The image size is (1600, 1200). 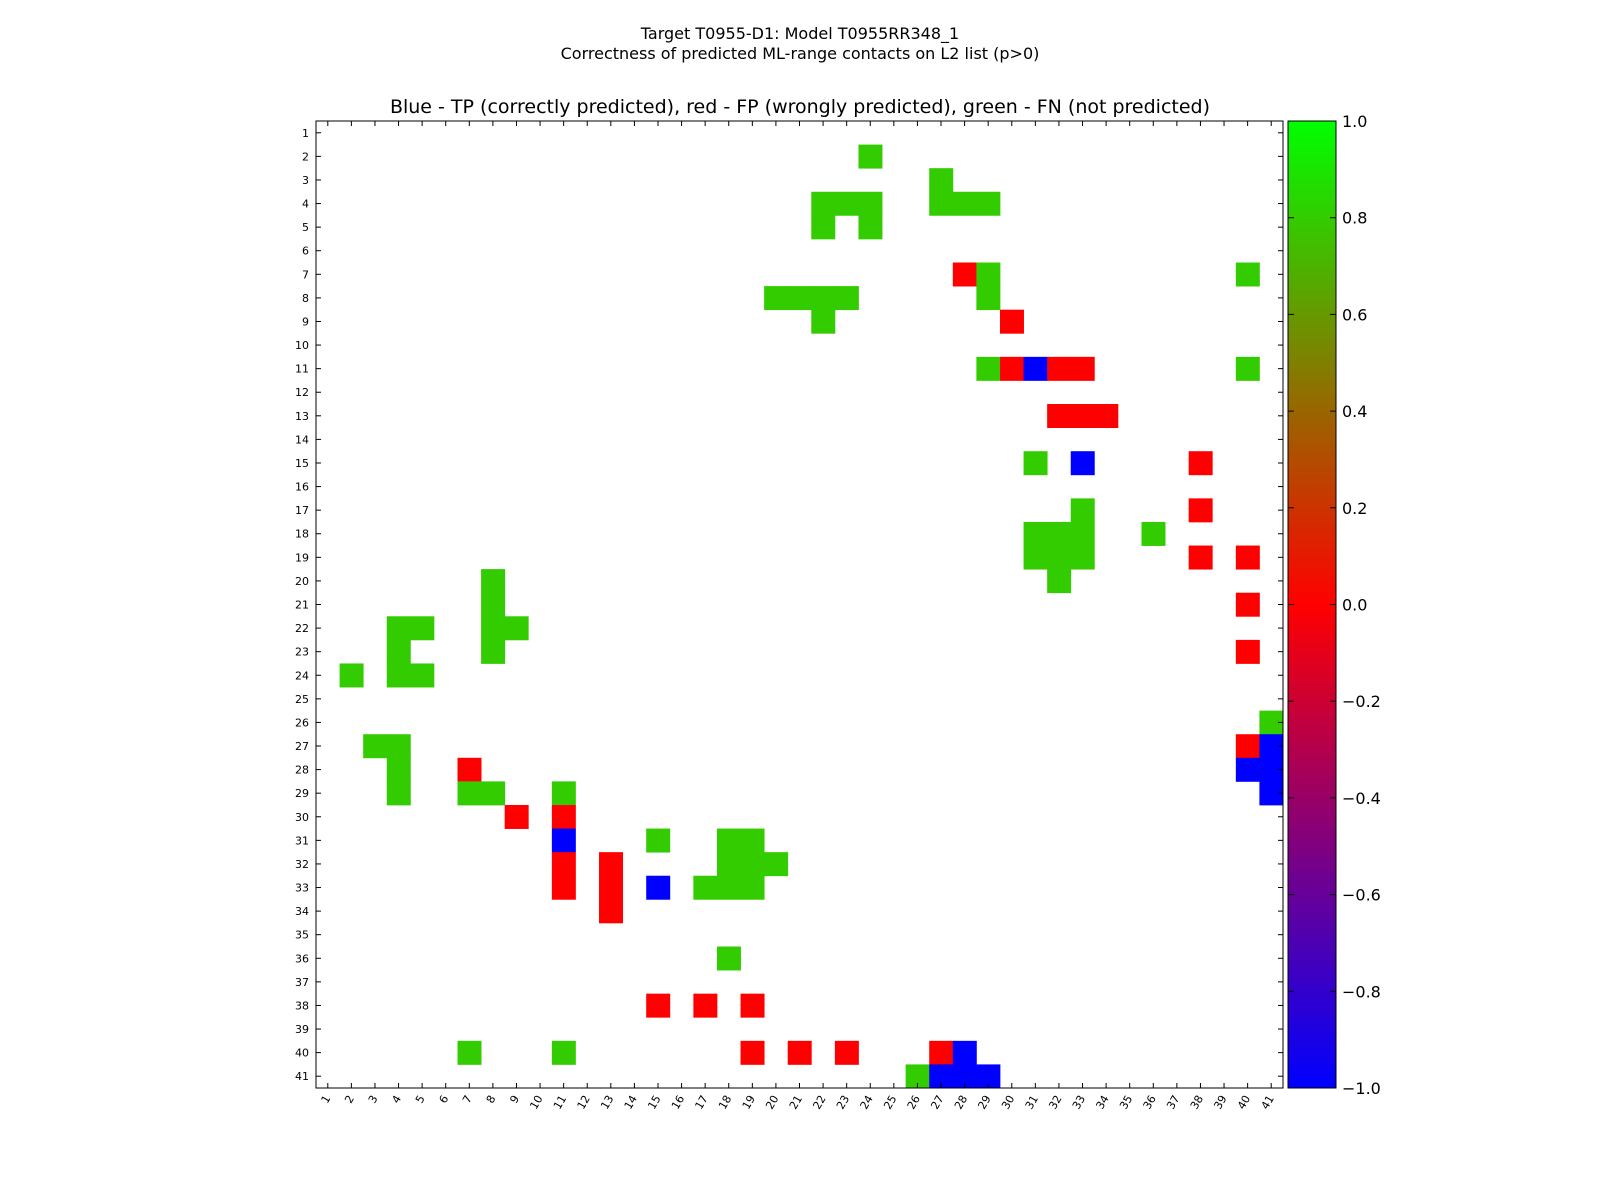 What do you see at coordinates (563, 1052) in the screenshot?
I see `cell-fn-r40-c11` at bounding box center [563, 1052].